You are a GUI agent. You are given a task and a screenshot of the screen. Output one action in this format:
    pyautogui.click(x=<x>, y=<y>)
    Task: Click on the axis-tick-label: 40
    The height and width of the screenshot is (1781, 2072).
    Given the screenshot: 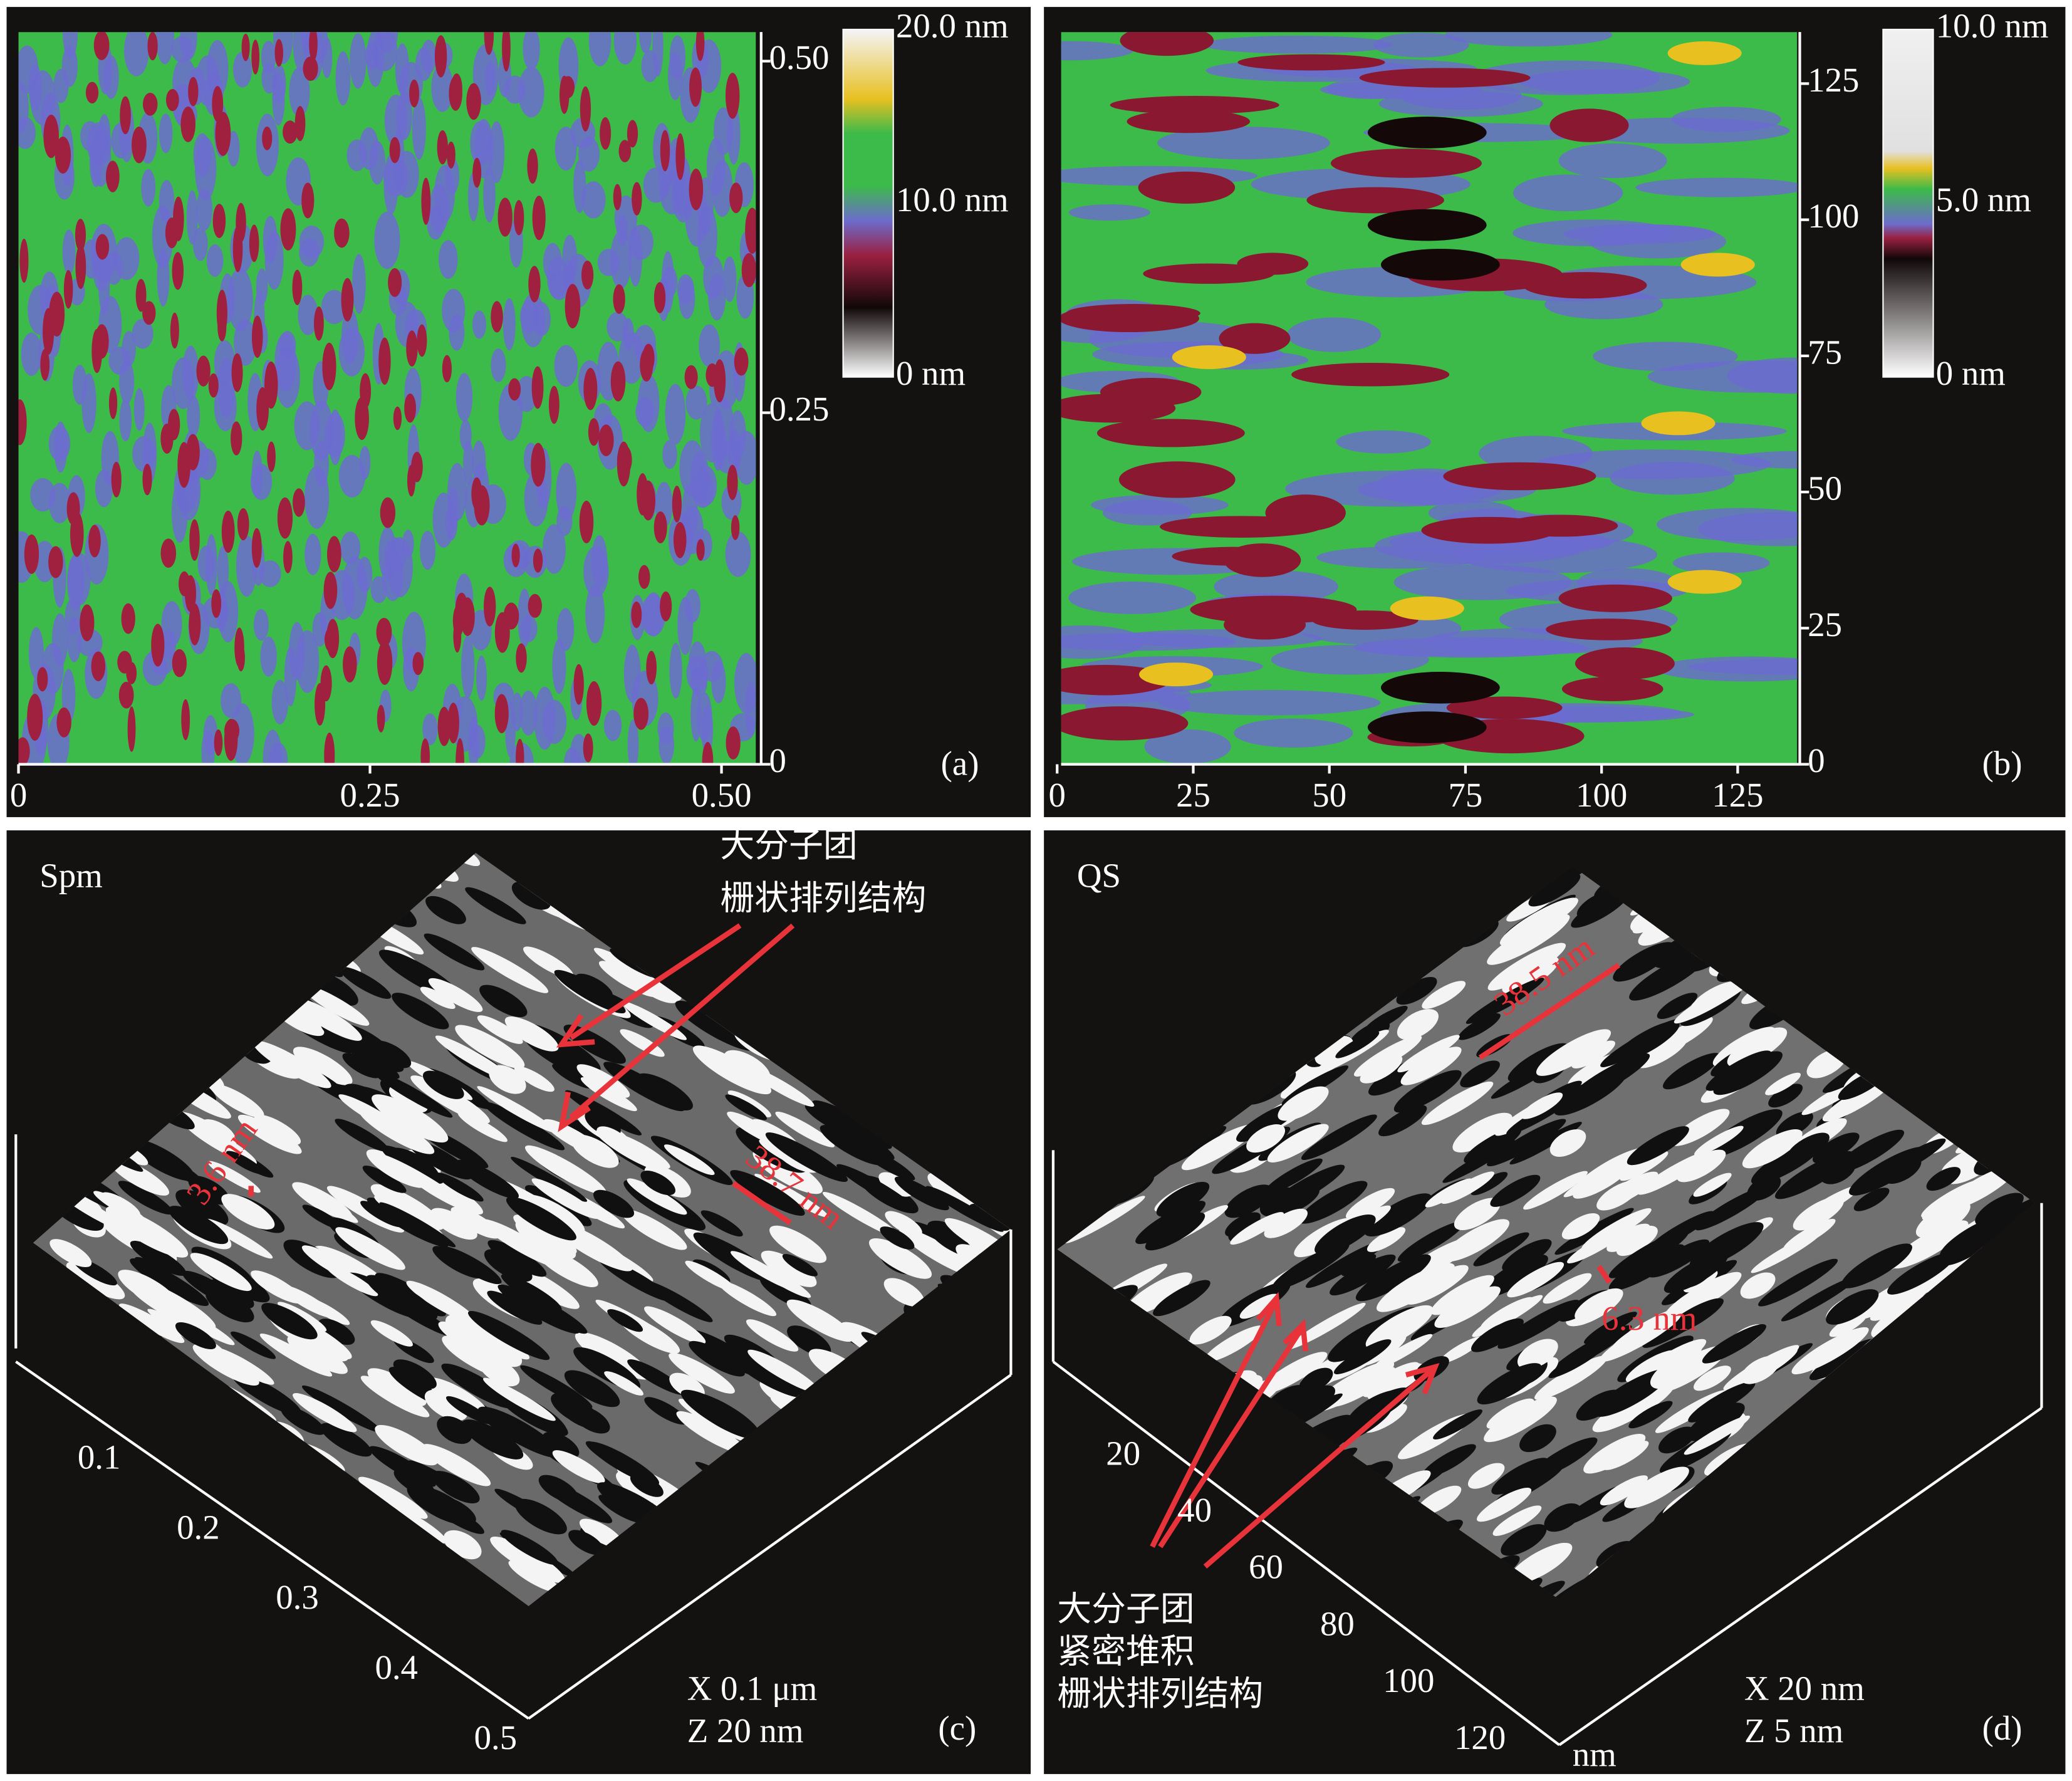 What is the action you would take?
    pyautogui.click(x=1194, y=1510)
    